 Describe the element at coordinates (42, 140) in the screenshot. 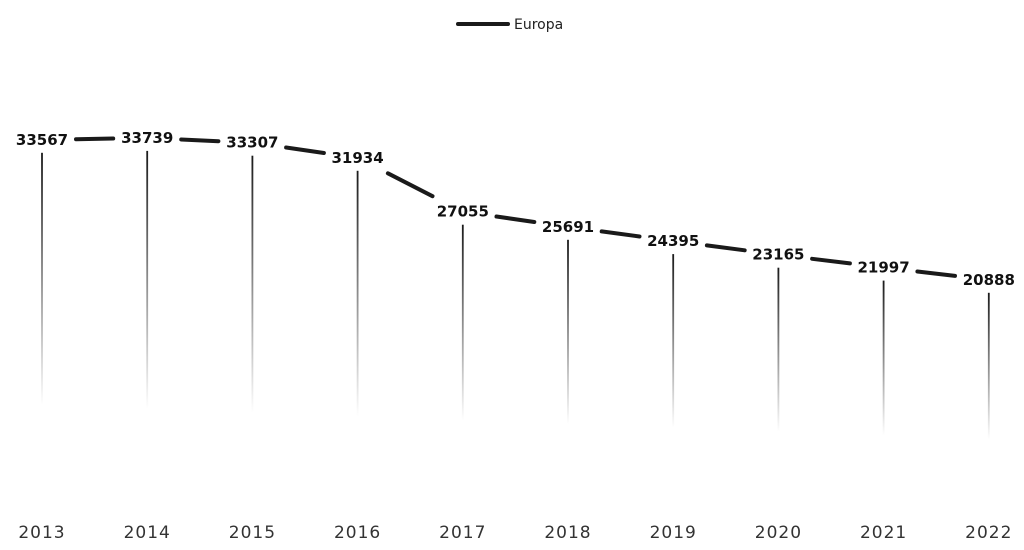

I see `data-label-2013: 33567` at that location.